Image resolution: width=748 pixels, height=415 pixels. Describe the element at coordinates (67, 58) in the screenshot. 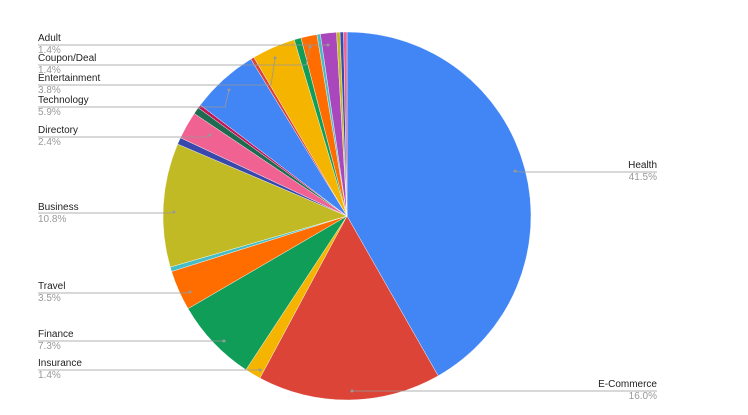

I see `label-name-coupon-deal: Coupon/Deal` at that location.